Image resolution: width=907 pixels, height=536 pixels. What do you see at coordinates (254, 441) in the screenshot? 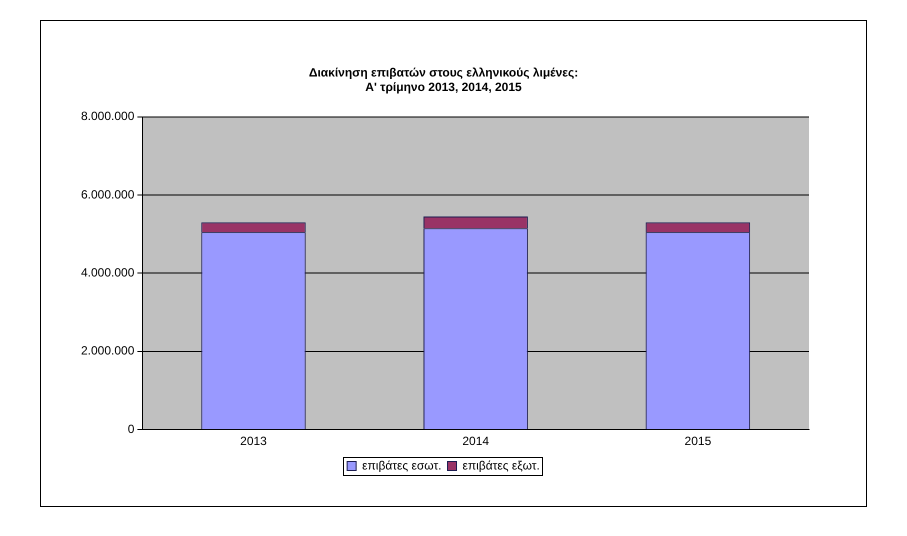
I see `x-tick-label: 2013` at bounding box center [254, 441].